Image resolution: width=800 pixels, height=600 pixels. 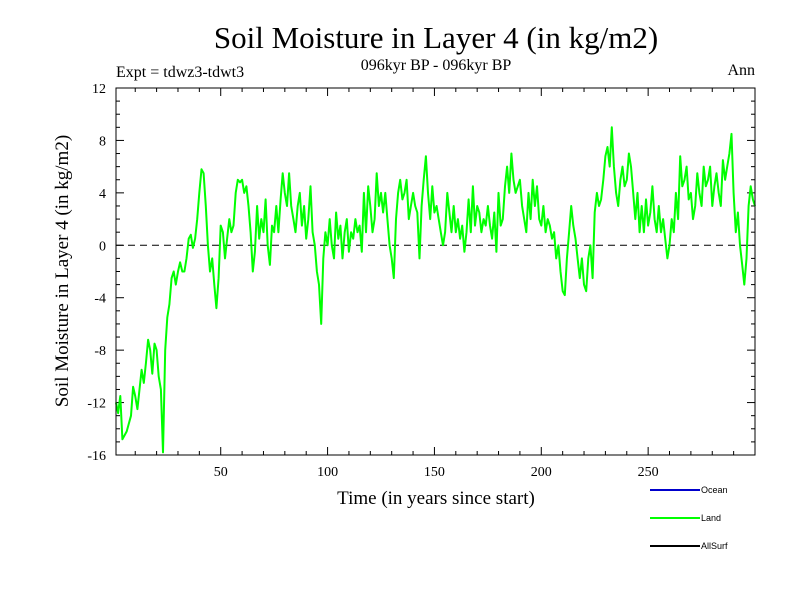 What do you see at coordinates (541, 472) in the screenshot?
I see `x-tick-label: 200` at bounding box center [541, 472].